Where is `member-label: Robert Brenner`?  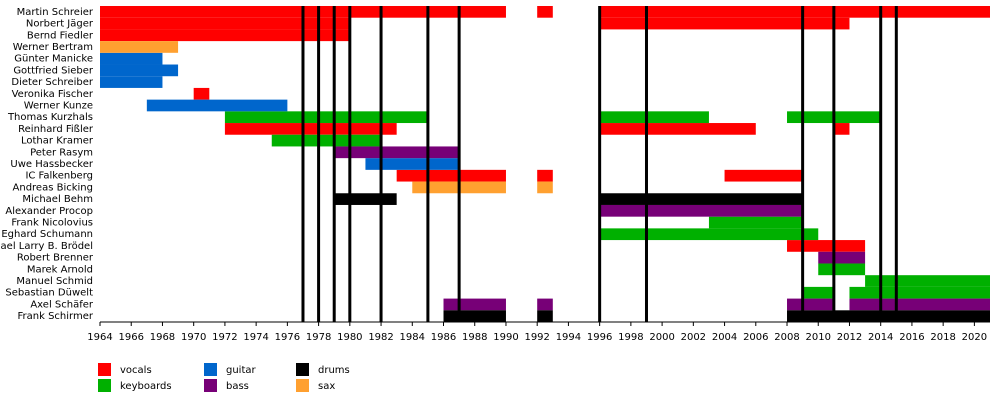 member-label: Robert Brenner is located at coordinates (55, 258).